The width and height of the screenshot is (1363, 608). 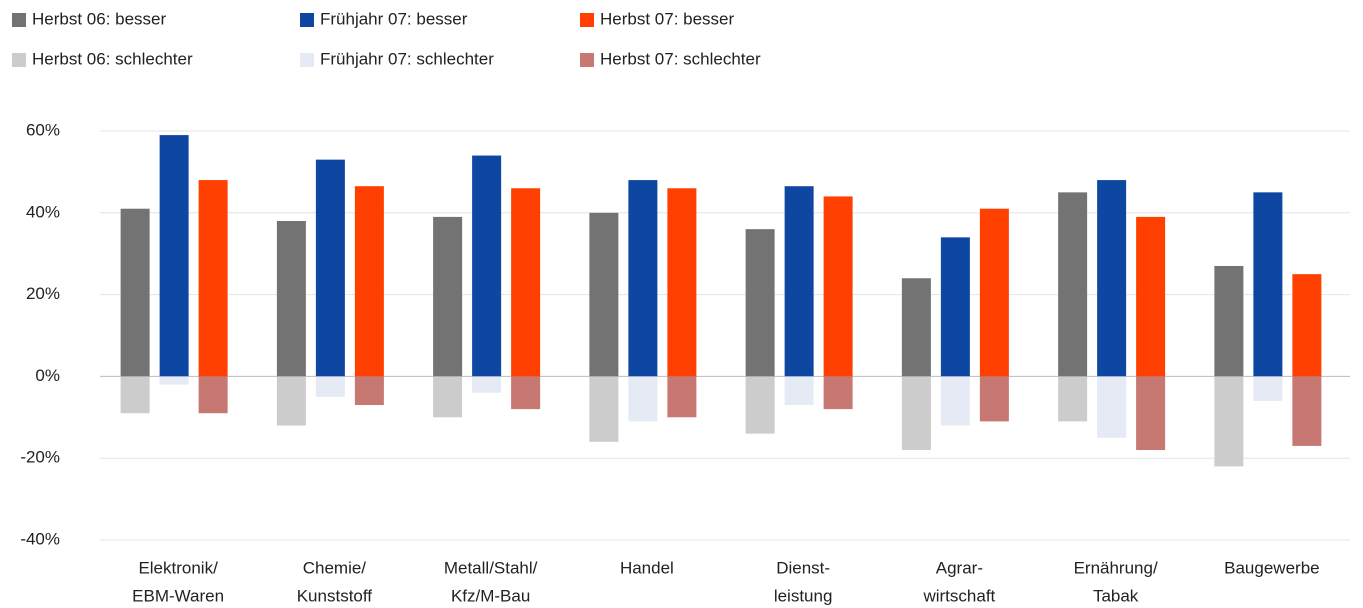 What do you see at coordinates (1116, 595) in the screenshot?
I see `x-tick-label: Tabak` at bounding box center [1116, 595].